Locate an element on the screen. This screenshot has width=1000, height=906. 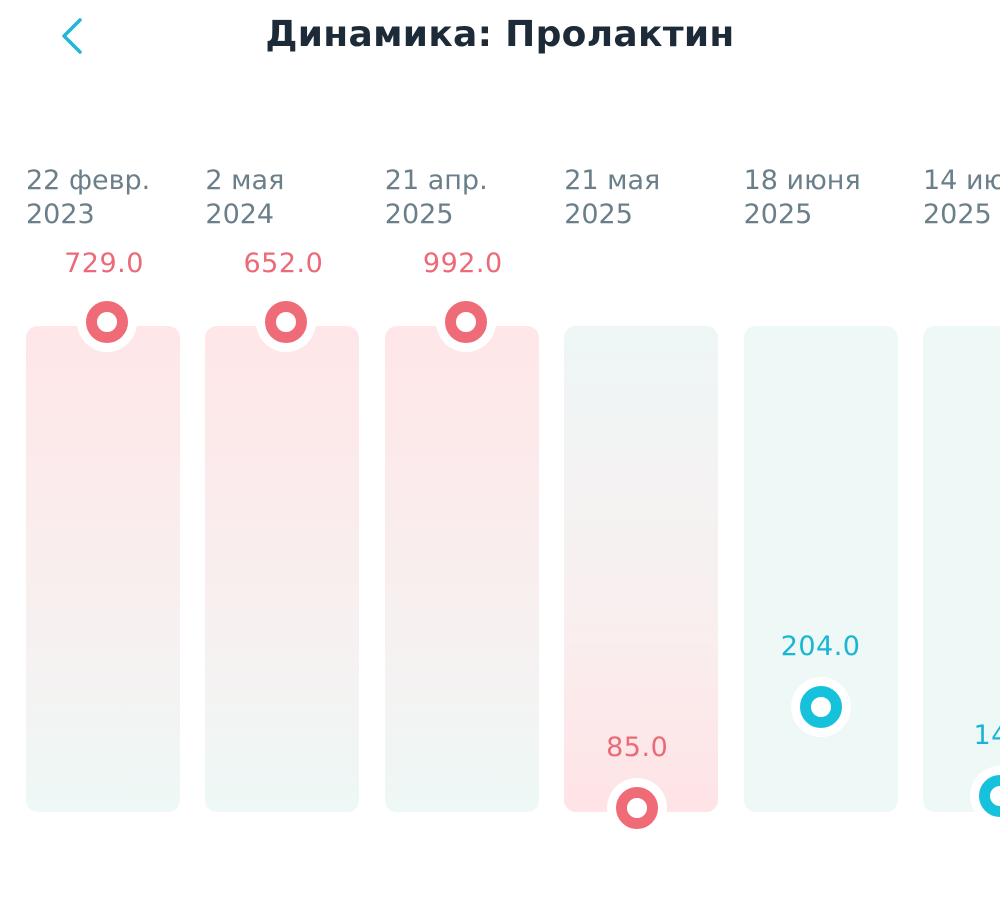
date-label-year: 2024 is located at coordinates (240, 214).